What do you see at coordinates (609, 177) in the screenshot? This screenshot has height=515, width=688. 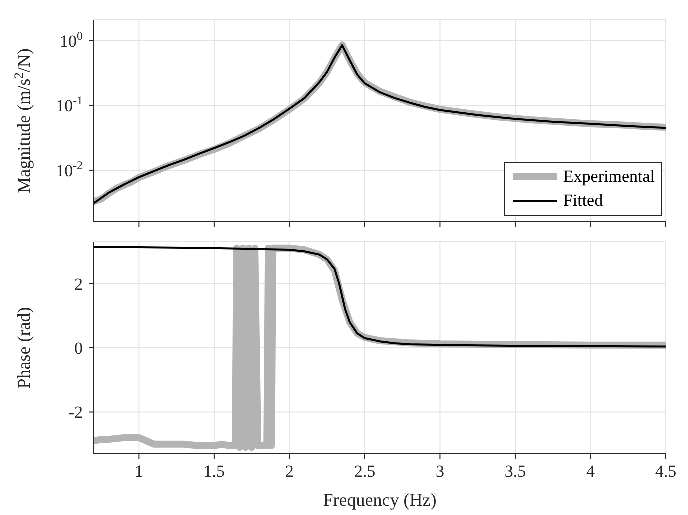 I see `legend-label: Experimental` at bounding box center [609, 177].